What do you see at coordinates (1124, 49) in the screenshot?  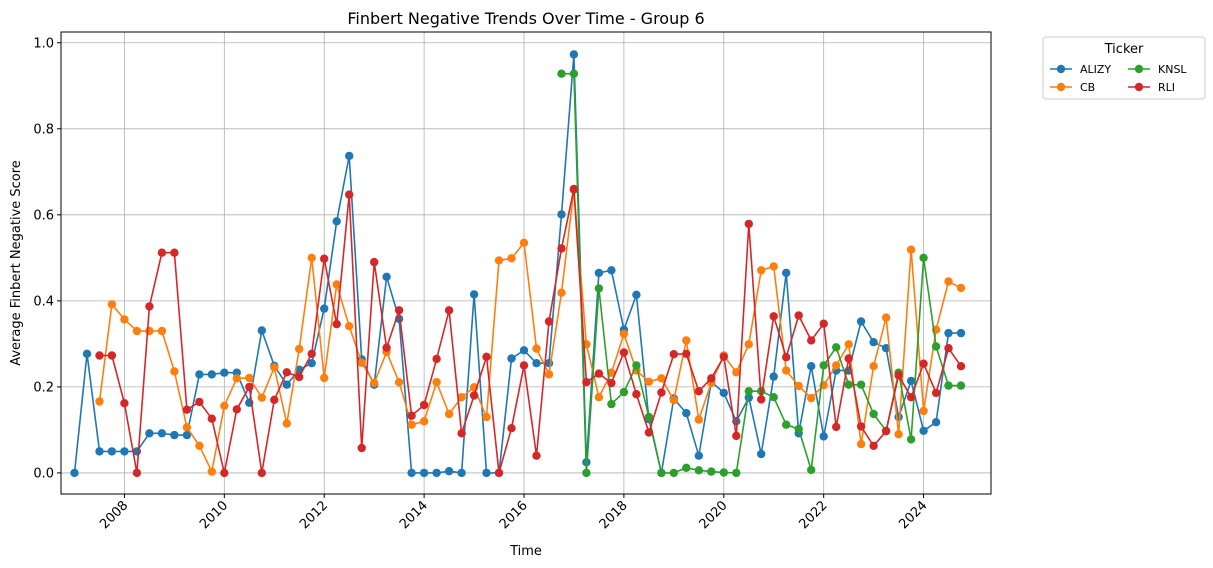 I see `legend-title: Ticker` at bounding box center [1124, 49].